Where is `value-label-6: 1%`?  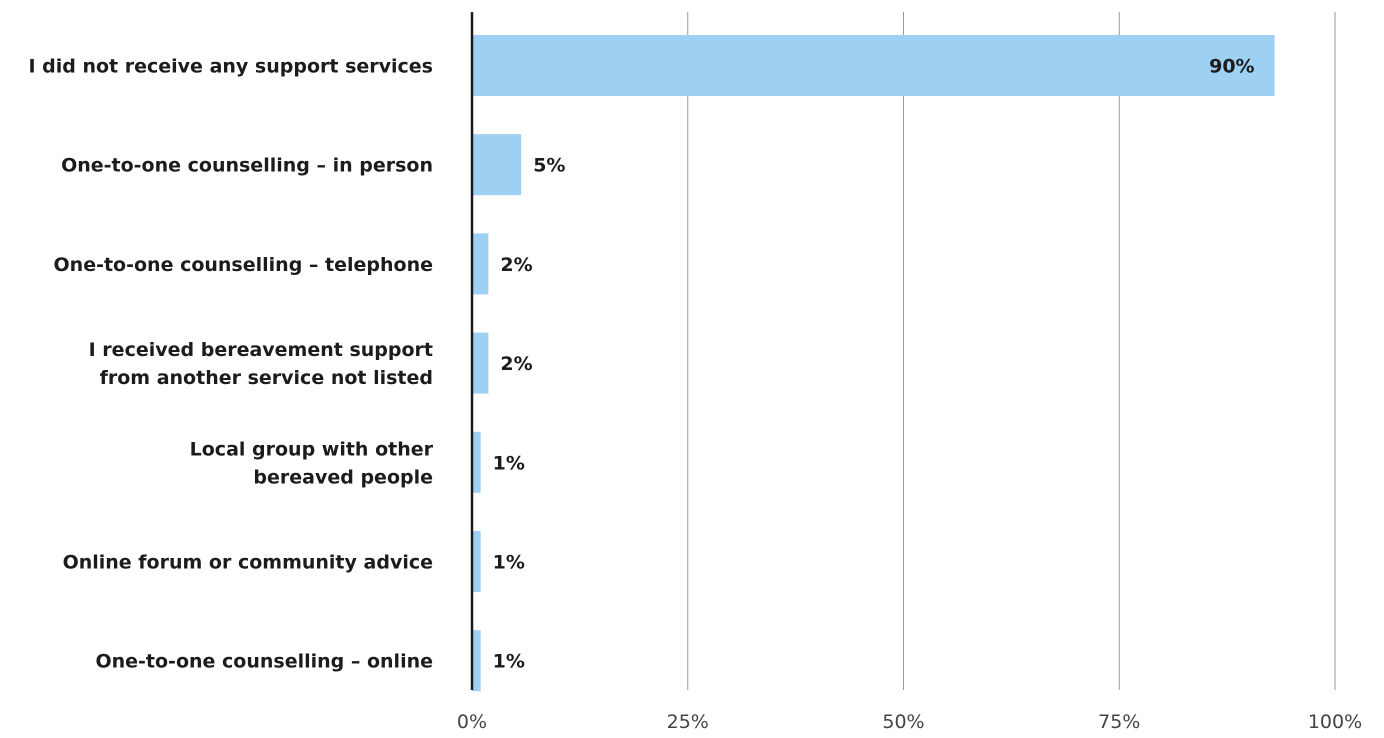 value-label-6: 1% is located at coordinates (509, 662).